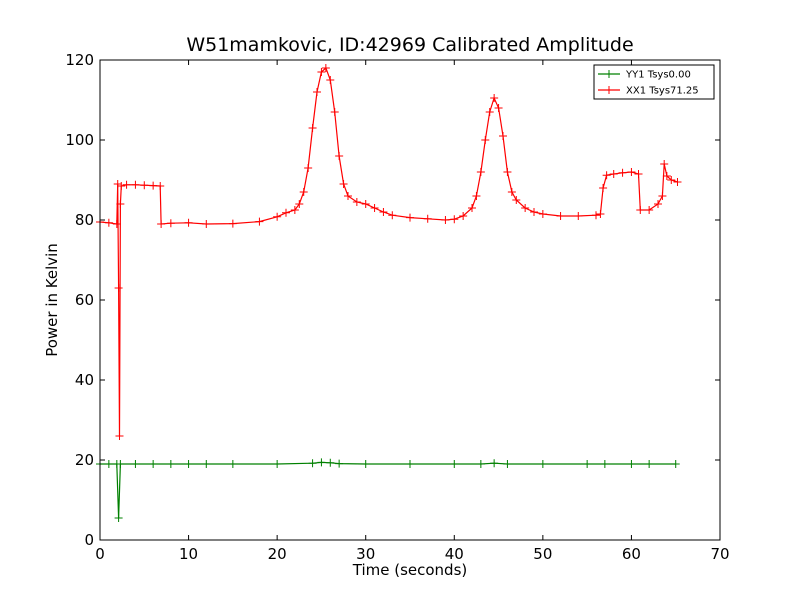 The width and height of the screenshot is (800, 600). What do you see at coordinates (277, 554) in the screenshot?
I see `x-tick-label: 20` at bounding box center [277, 554].